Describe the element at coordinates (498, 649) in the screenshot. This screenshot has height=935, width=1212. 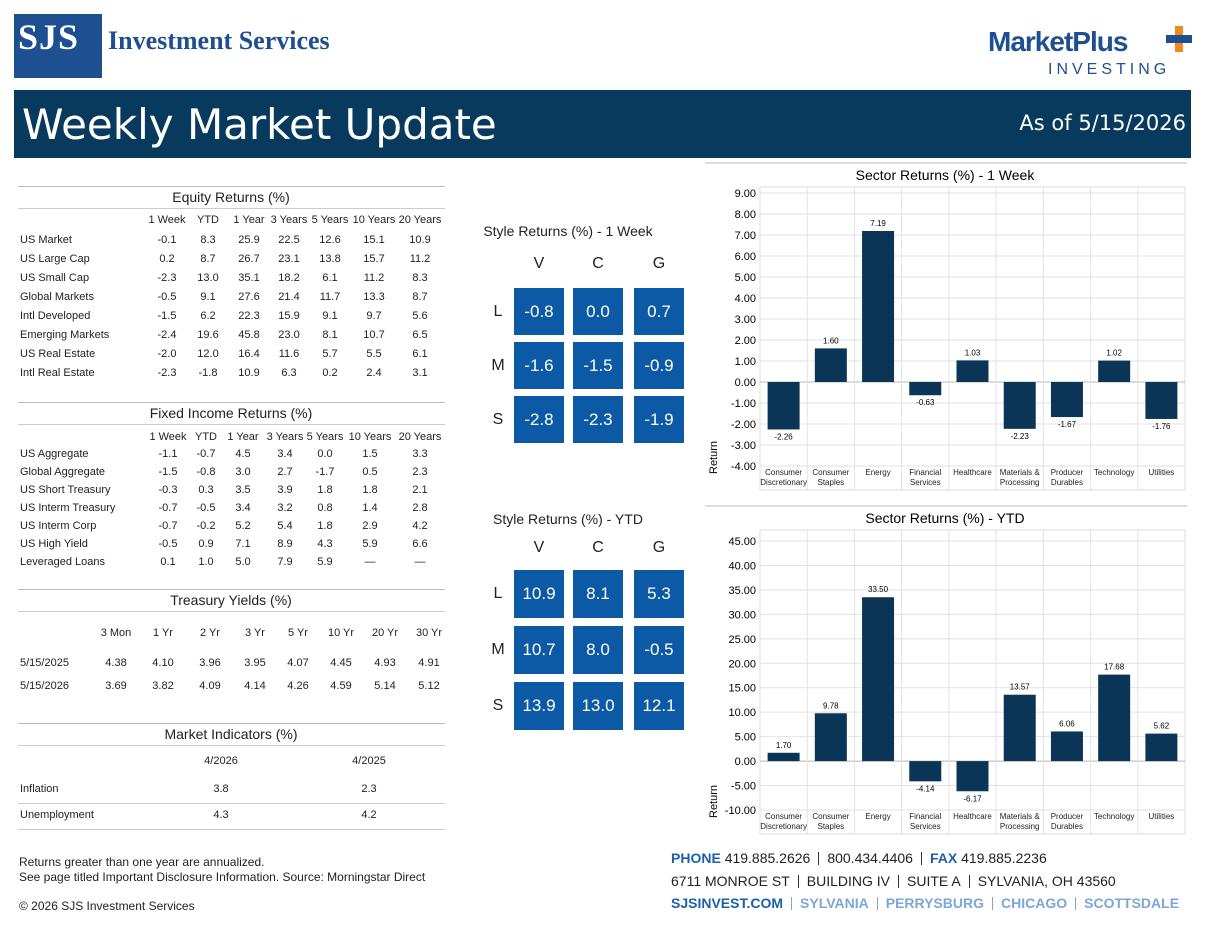
I see `style-row: M` at that location.